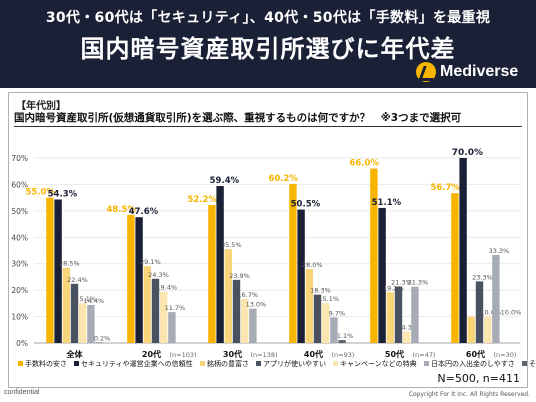 The height and width of the screenshot is (402, 536). I want to click on data-label: 50.5%, so click(306, 205).